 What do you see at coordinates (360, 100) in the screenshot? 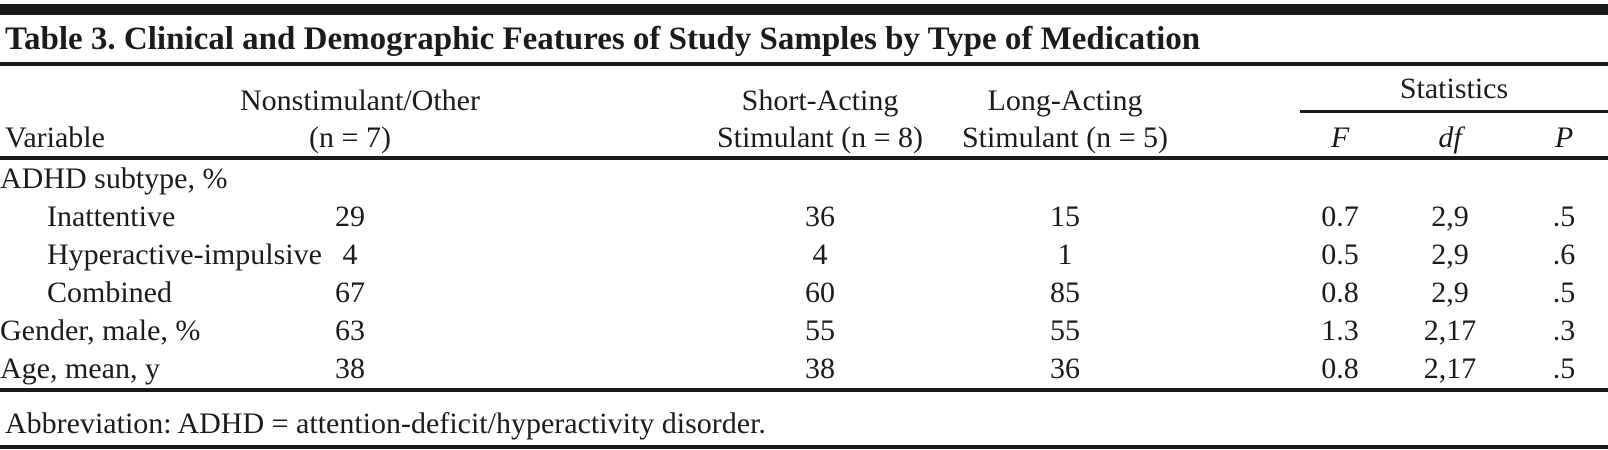
I see `column-header-line1: Nonstimulant/Other` at bounding box center [360, 100].